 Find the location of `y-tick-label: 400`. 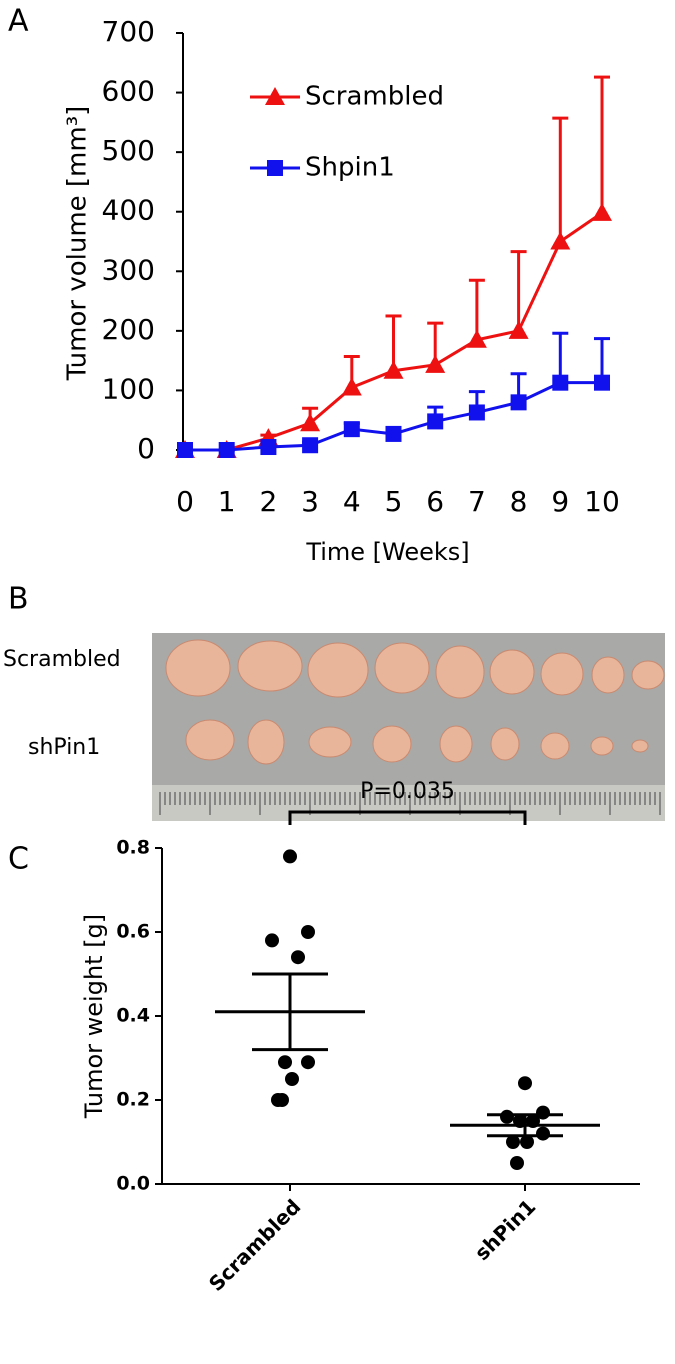

y-tick-label: 400 is located at coordinates (128, 210).